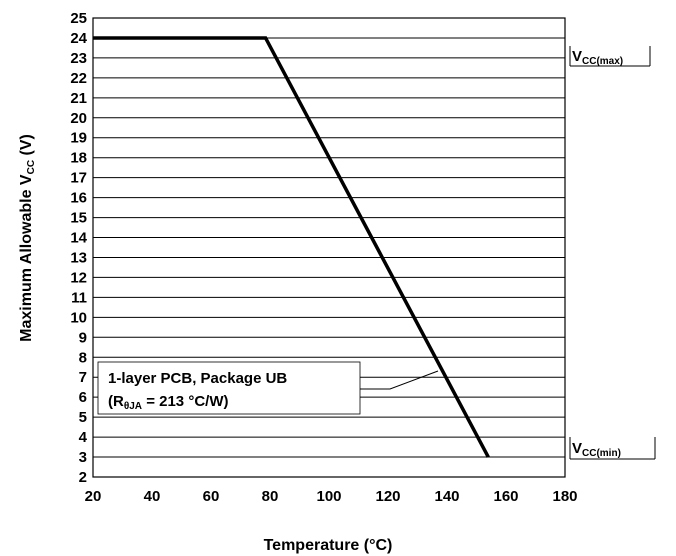  Describe the element at coordinates (270, 496) in the screenshot. I see `x-tick-label: 80` at that location.